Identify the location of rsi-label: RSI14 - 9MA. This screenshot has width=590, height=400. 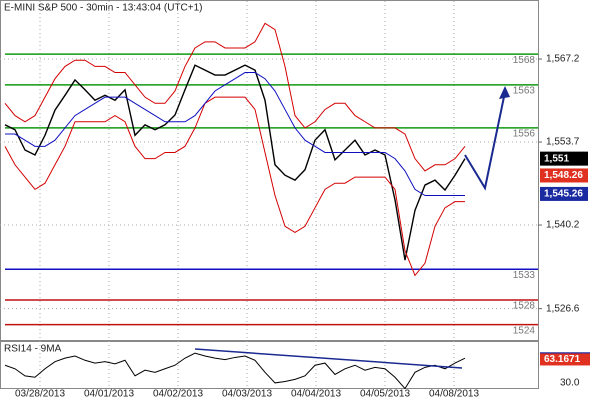
(33, 349).